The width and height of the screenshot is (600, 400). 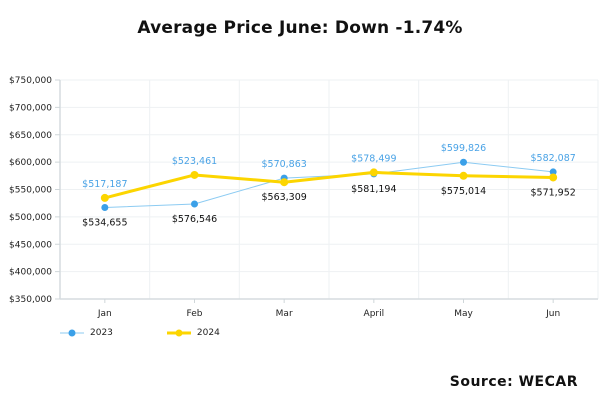 I want to click on legend-swatch-2023-icon, so click(x=72, y=333).